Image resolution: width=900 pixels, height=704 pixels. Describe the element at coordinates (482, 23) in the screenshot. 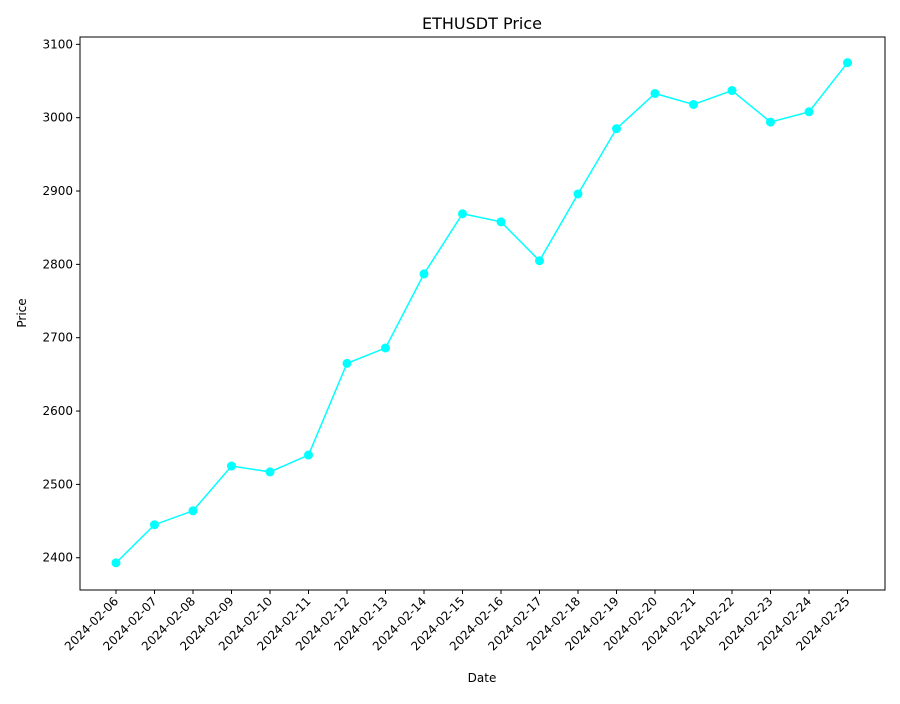

I see `chart-title: ETHUSDT Price` at that location.